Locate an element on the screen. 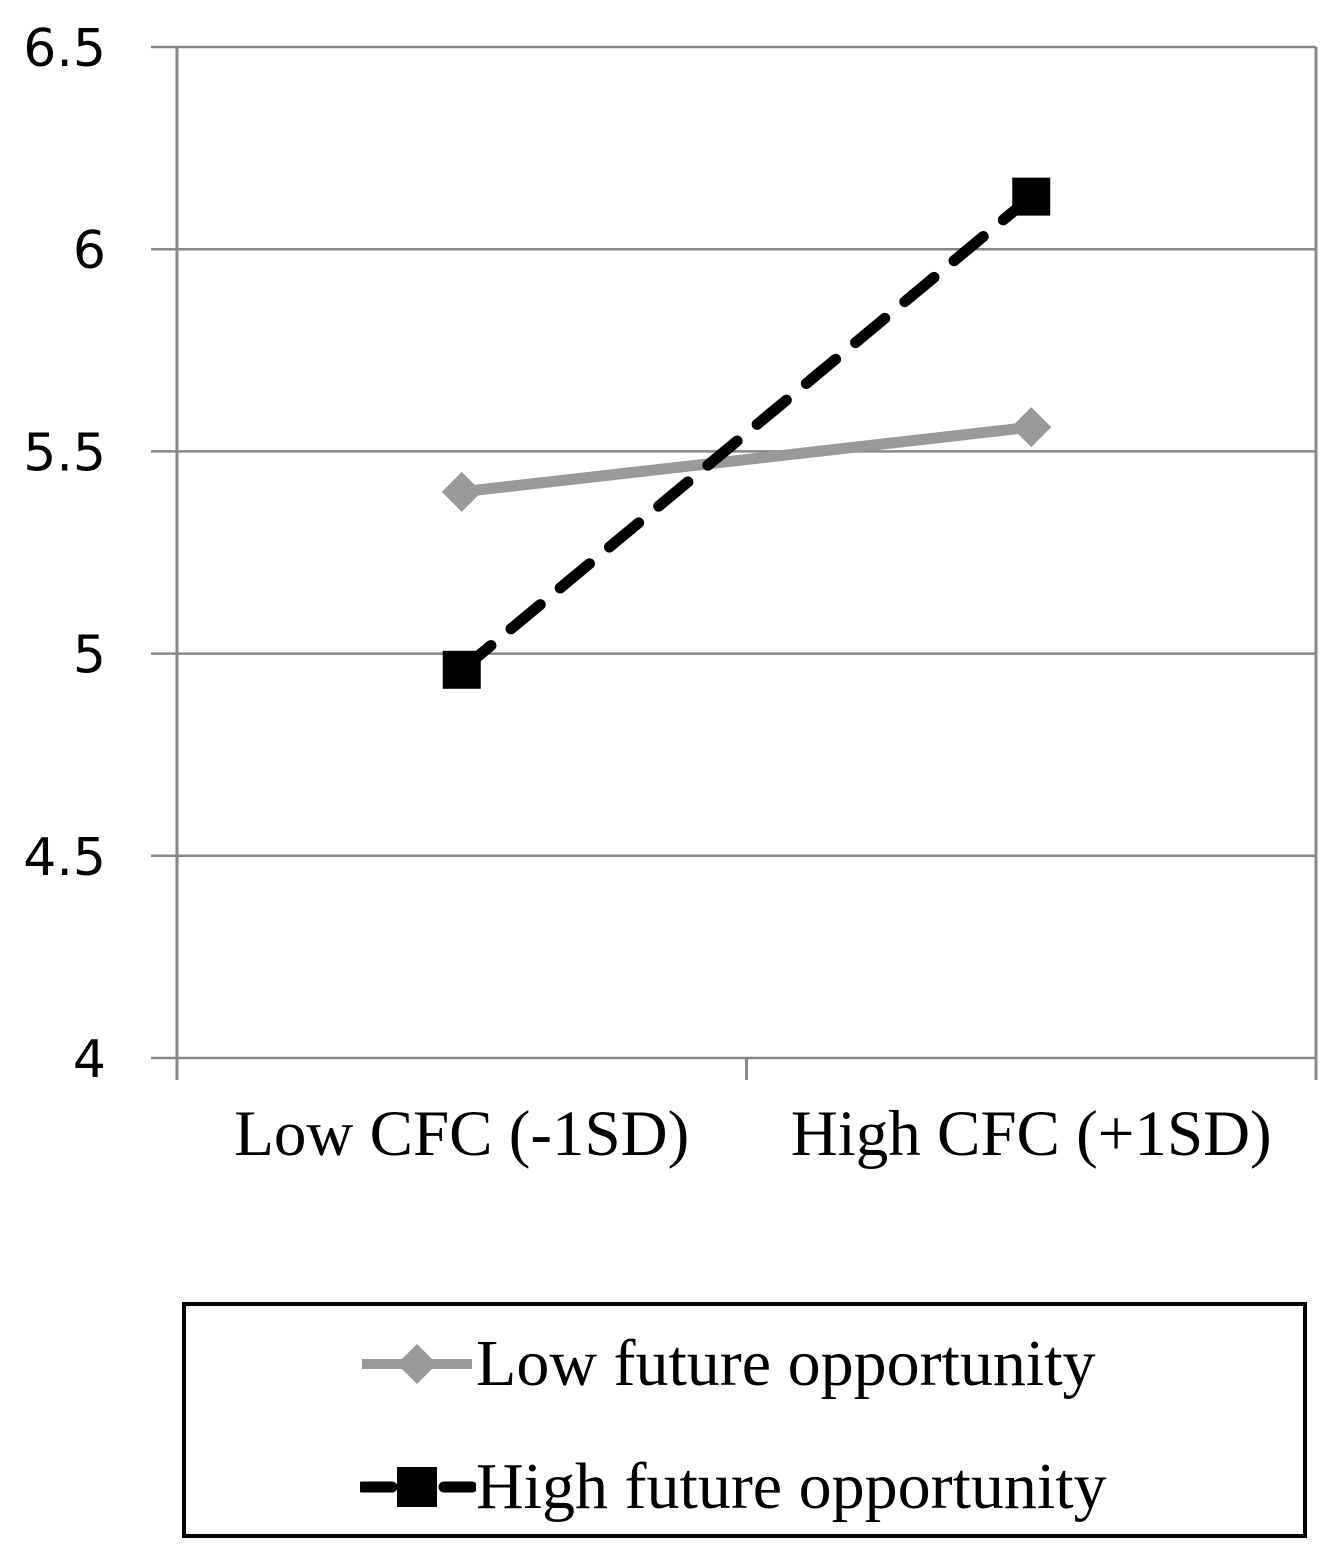 The height and width of the screenshot is (1564, 1332). y-axis-tick-label: 6 is located at coordinates (89, 251).